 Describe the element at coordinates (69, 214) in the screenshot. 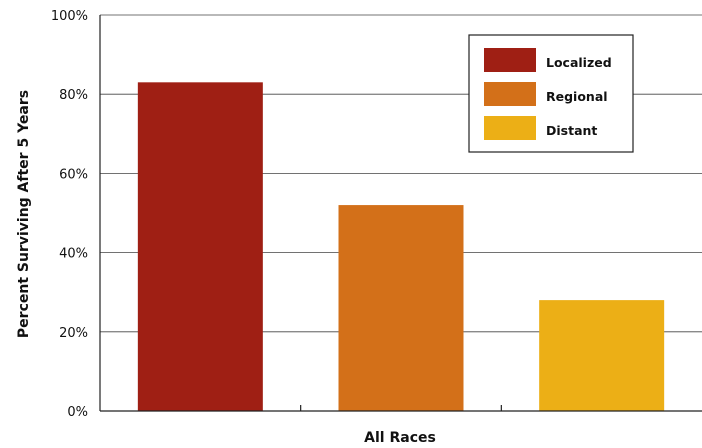

I see `y-tick-labels: 0% 20% 40% 60% 80% 100%` at that location.